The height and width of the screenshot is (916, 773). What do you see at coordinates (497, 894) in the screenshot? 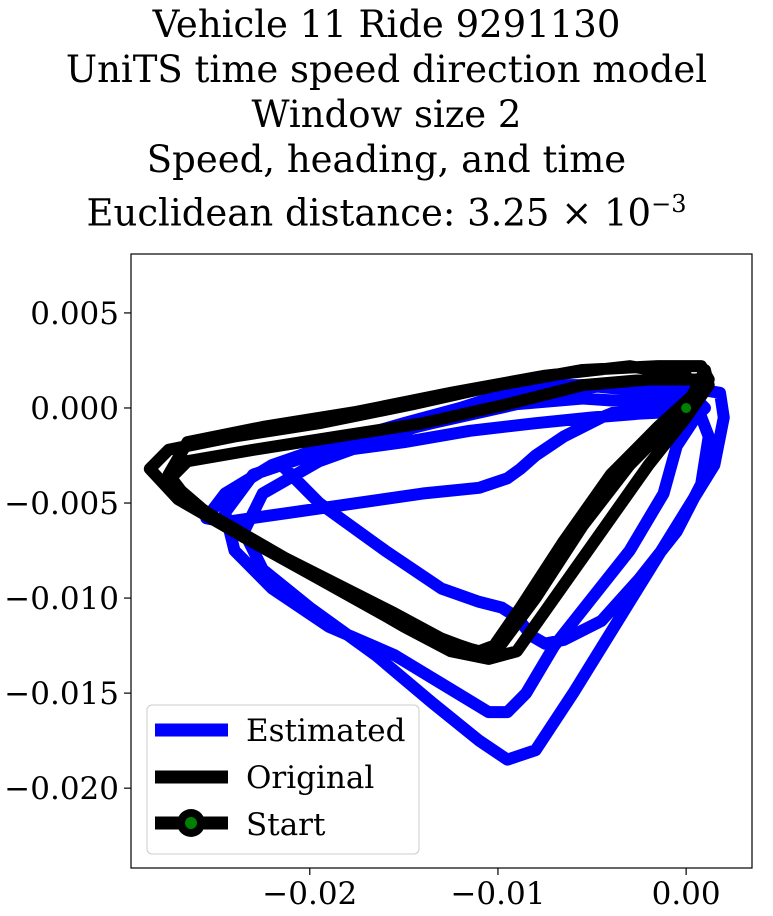
I see `x-tick-label: −0.01` at bounding box center [497, 894].